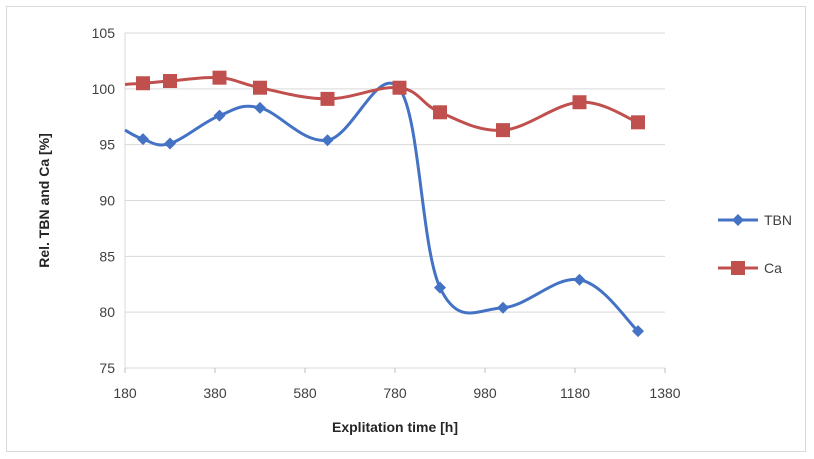 The width and height of the screenshot is (814, 459). I want to click on x-tick-labels: 180 380 580 780 980 1180 1380, so click(396, 393).